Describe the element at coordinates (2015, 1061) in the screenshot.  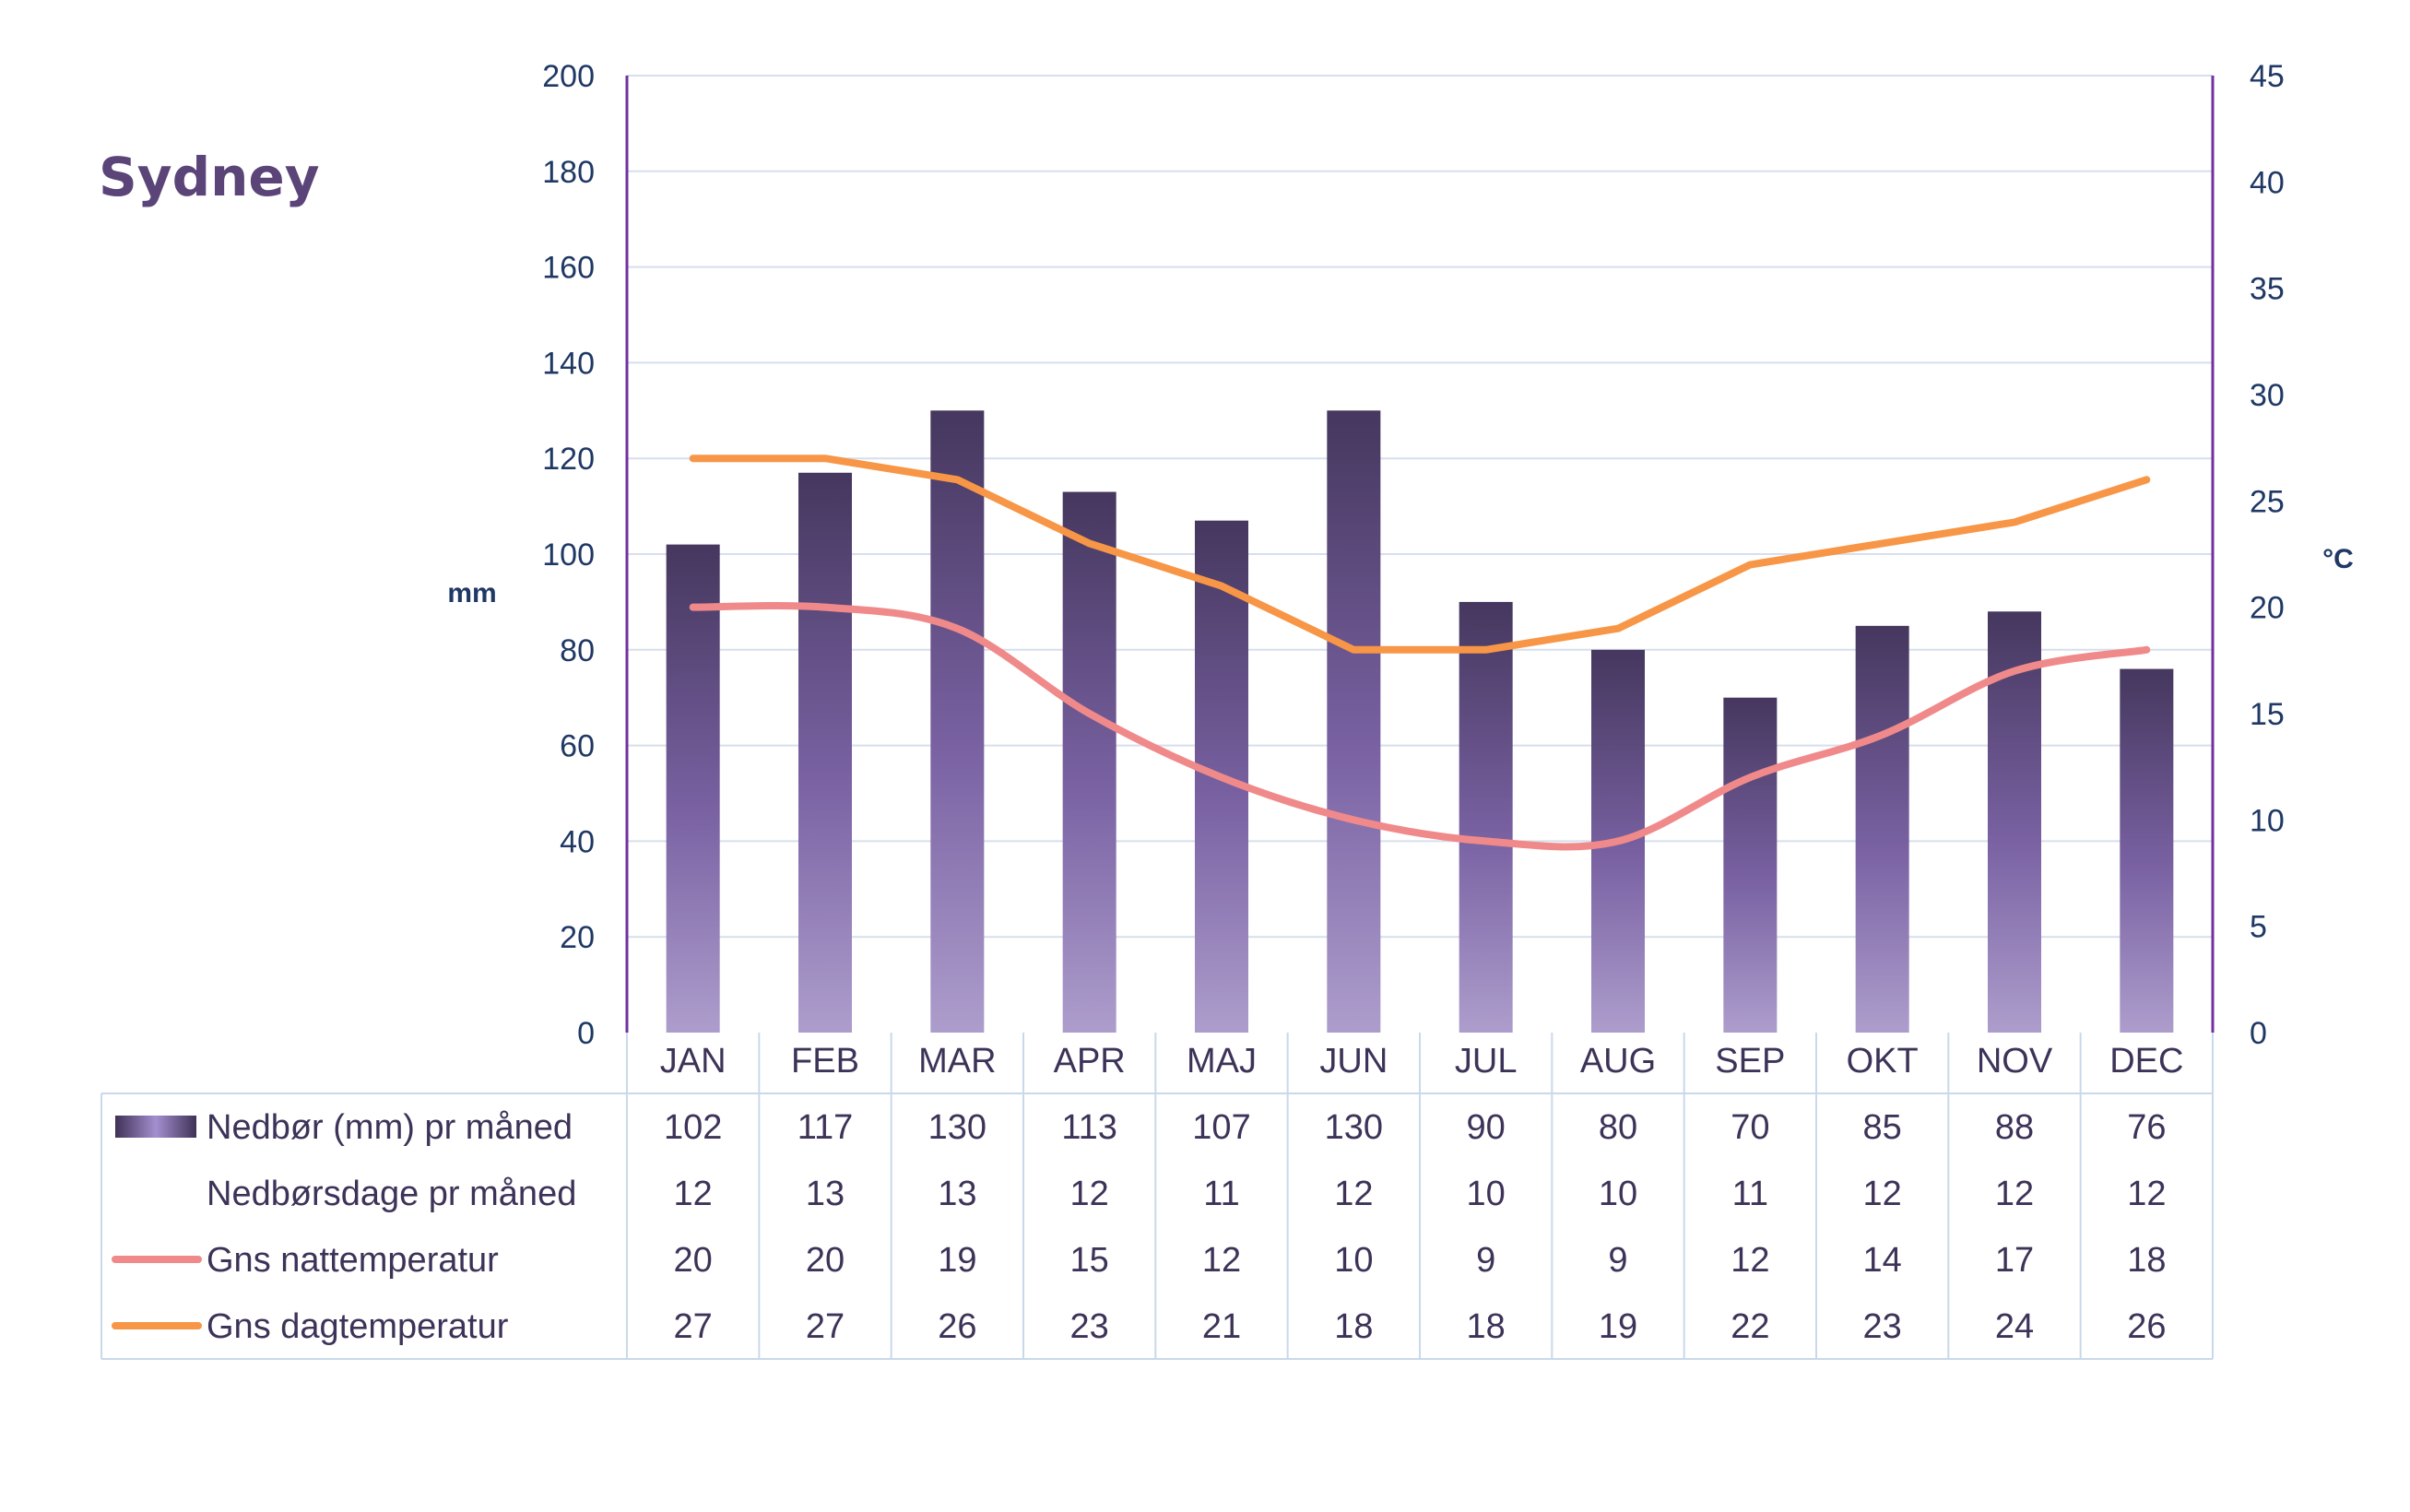
I see `month-label: NOV` at that location.